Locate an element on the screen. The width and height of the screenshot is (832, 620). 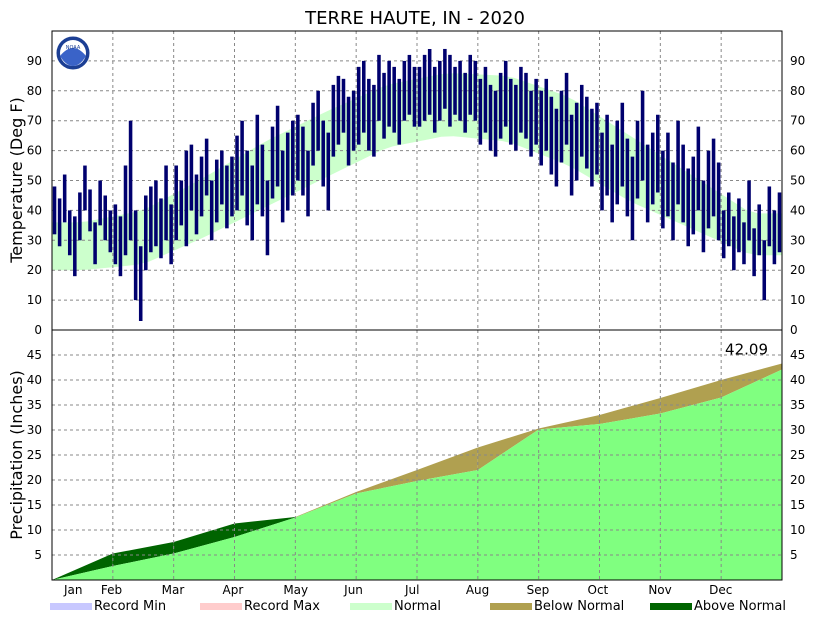
month-tick-label: Feb is located at coordinates (111, 590).